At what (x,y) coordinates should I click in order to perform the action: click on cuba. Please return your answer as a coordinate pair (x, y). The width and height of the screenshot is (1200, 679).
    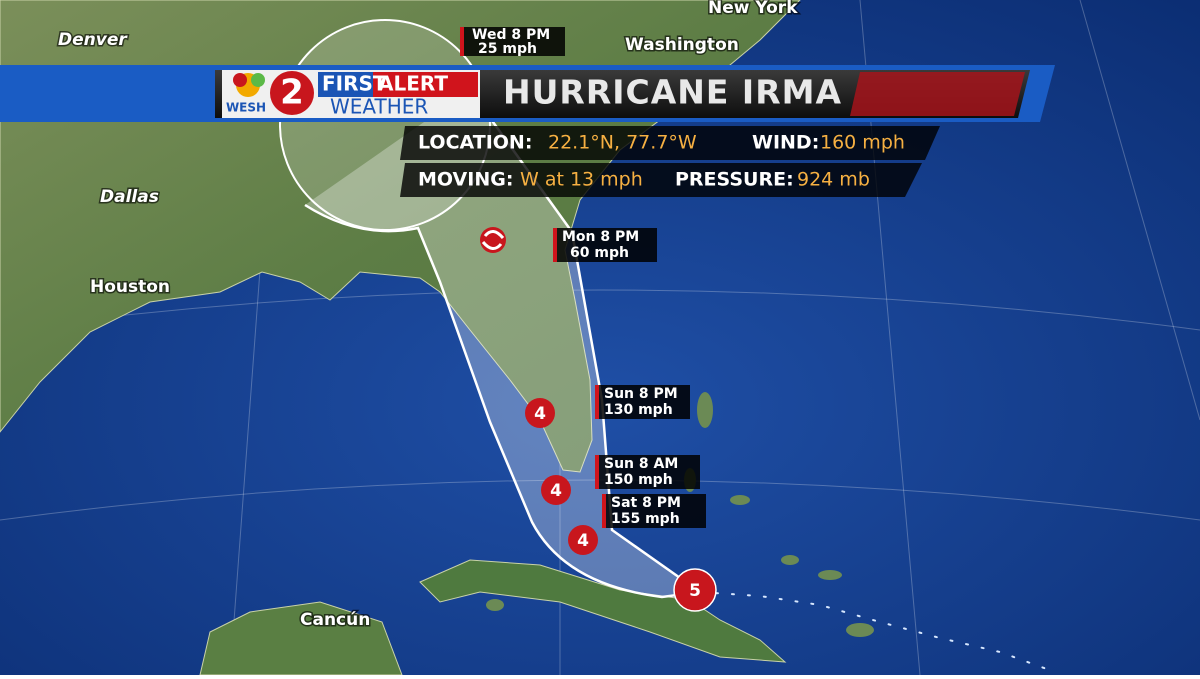
    Looking at the image, I should click on (603, 611).